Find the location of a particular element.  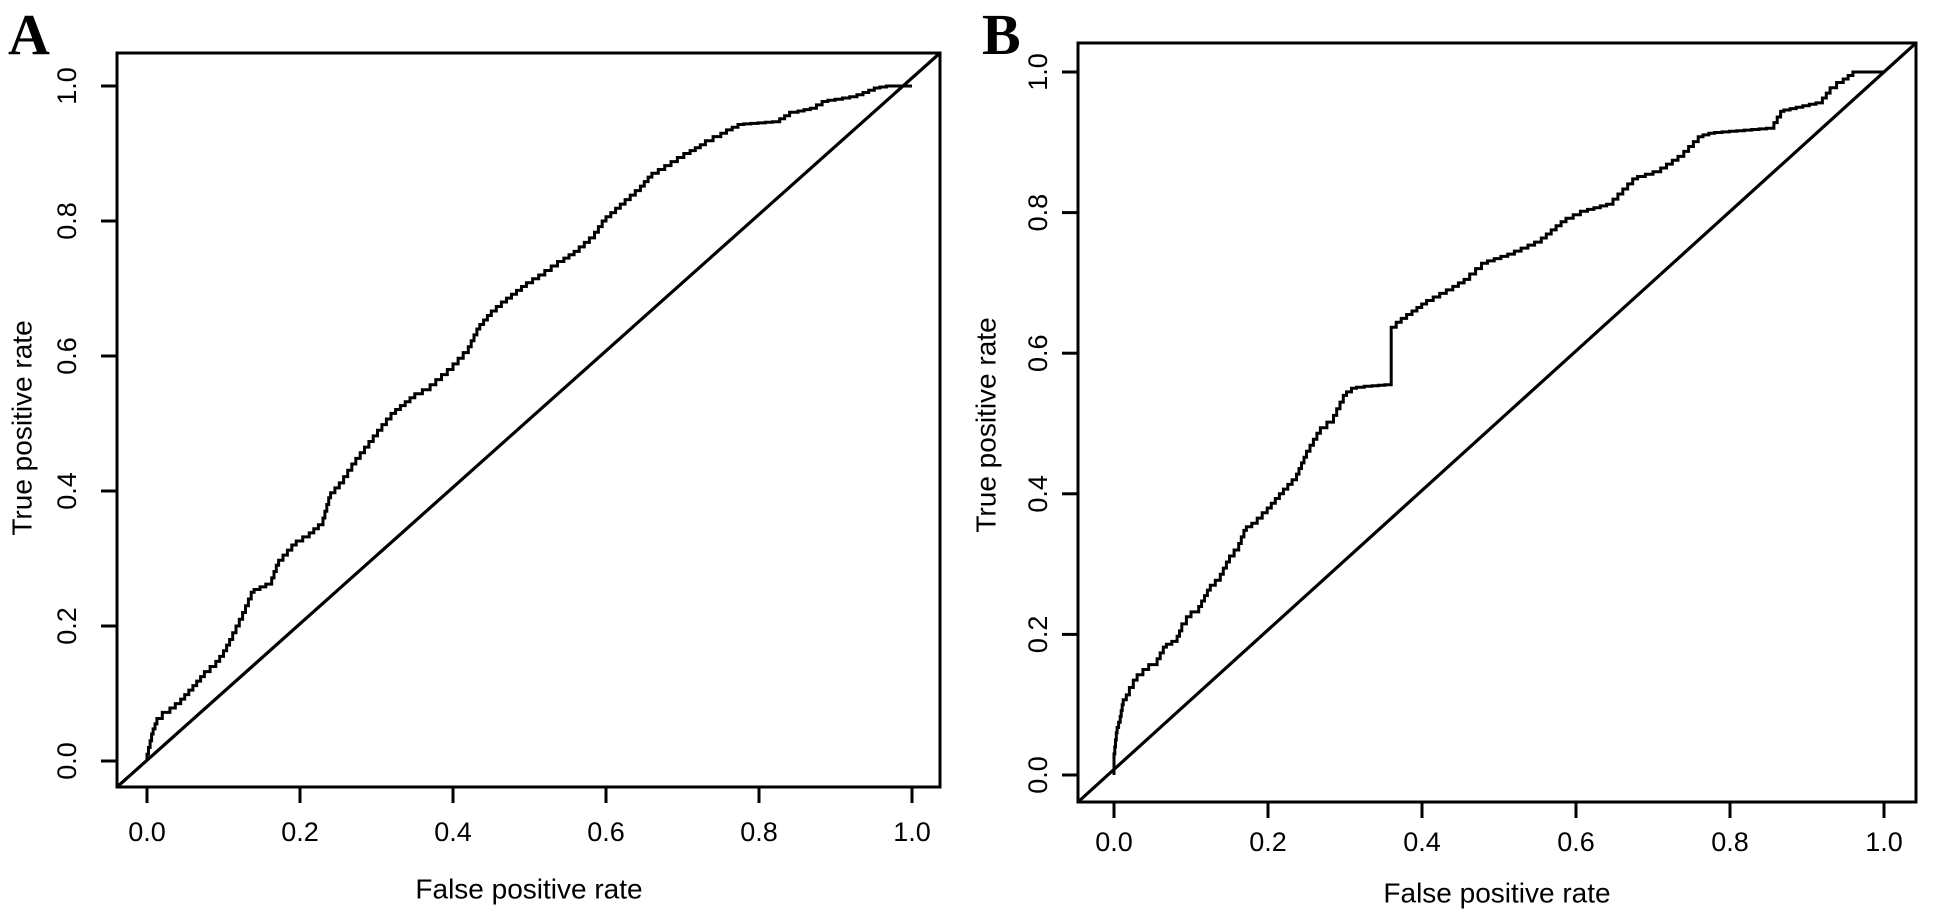

panel-b-xlabel: False positive rate is located at coordinates (1496, 893).